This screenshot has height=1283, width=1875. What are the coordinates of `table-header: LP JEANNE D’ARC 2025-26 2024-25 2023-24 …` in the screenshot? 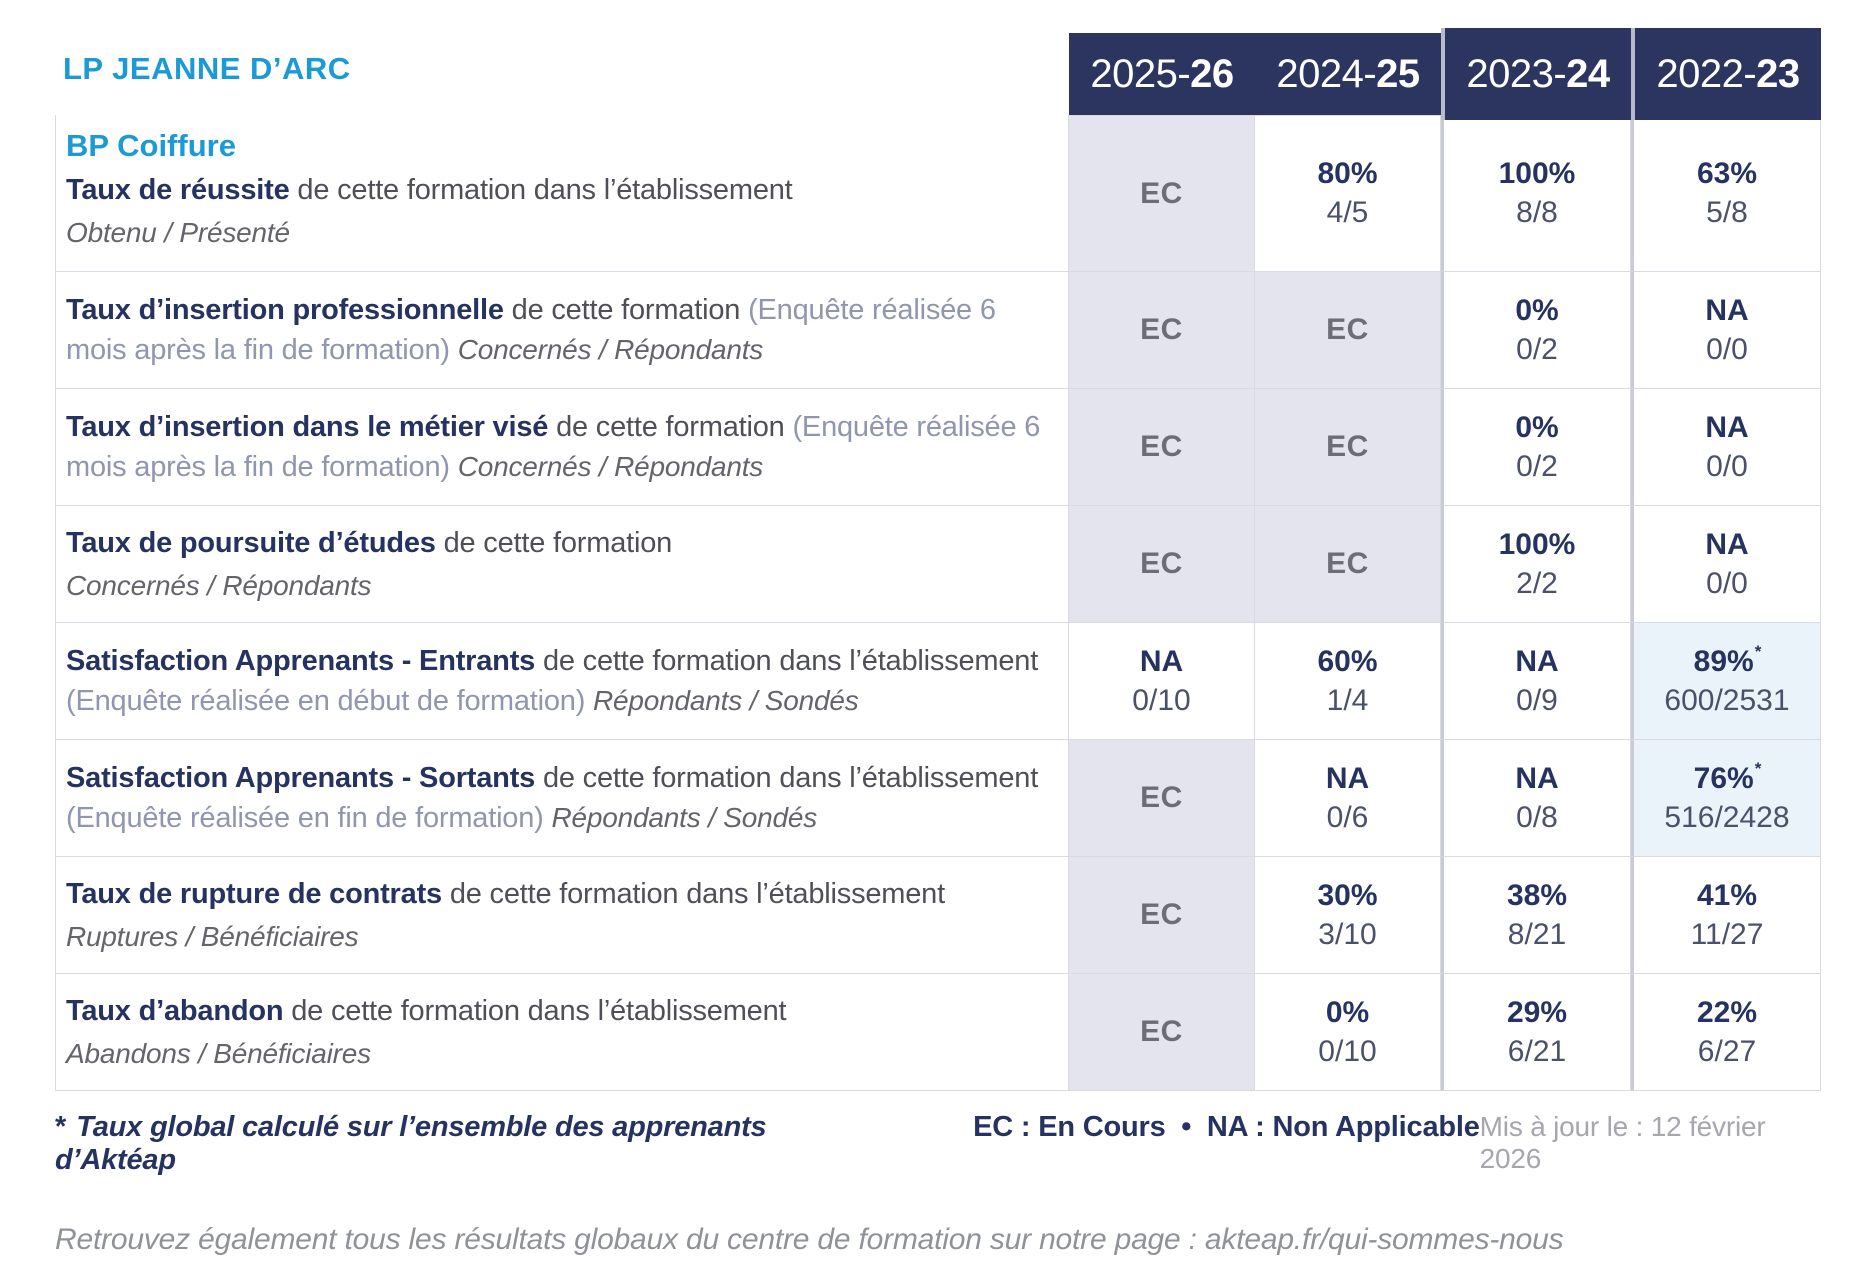 It's located at (938, 74).